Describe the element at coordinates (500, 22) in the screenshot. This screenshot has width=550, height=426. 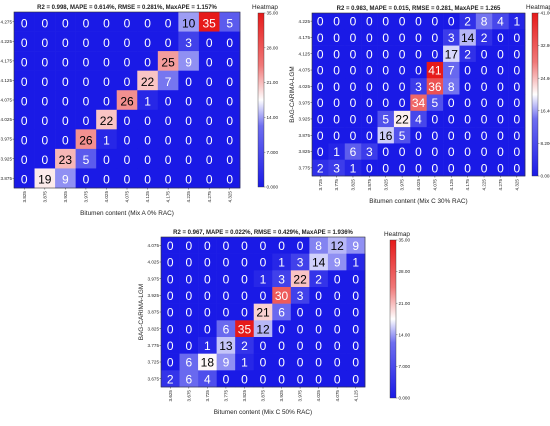
I see `cell-value-label: 4` at that location.